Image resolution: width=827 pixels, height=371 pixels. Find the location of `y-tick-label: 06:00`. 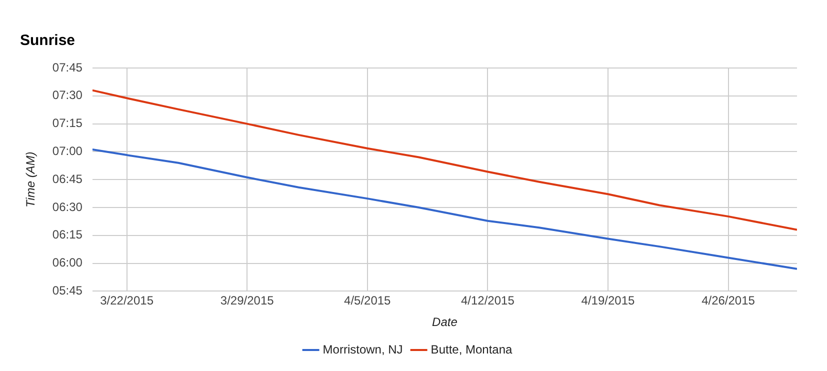

y-tick-label: 06:00 is located at coordinates (67, 263).